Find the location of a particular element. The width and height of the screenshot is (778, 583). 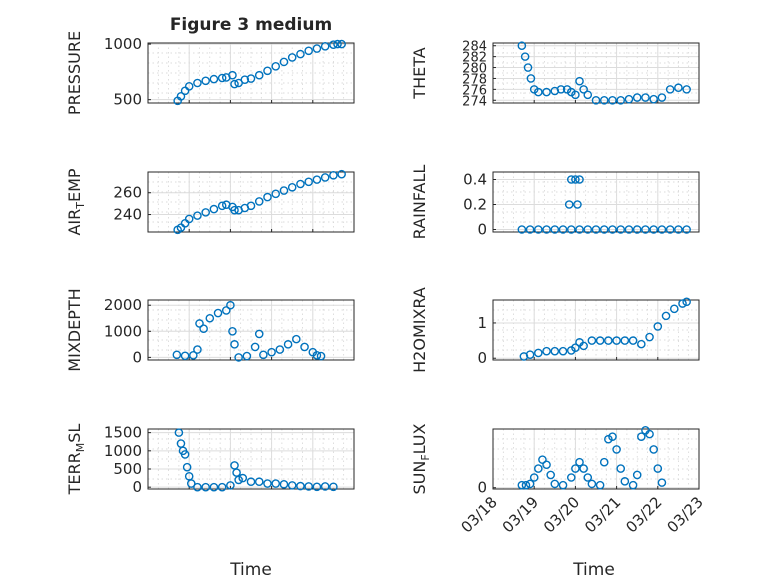

figure-title: Figure 3 medium is located at coordinates (251, 25).